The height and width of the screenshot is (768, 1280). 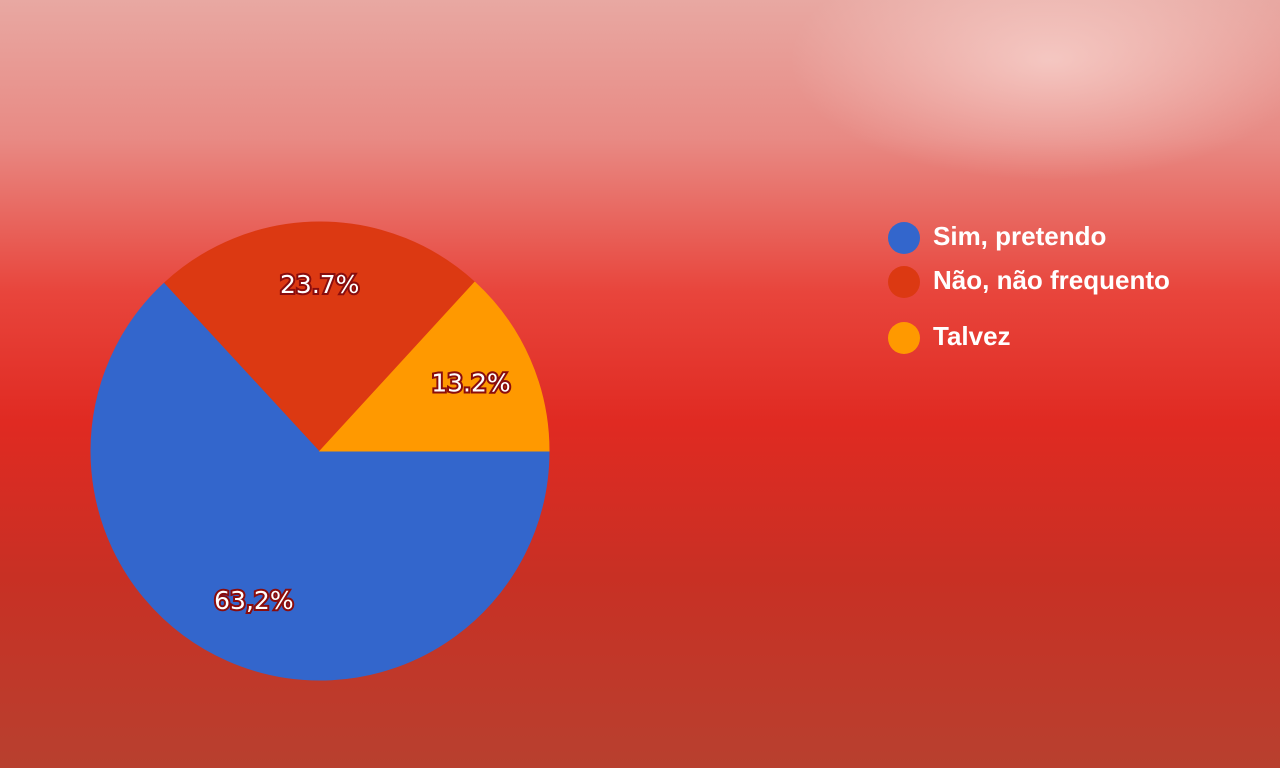 I want to click on slice-label: 13.2%, so click(x=470, y=383).